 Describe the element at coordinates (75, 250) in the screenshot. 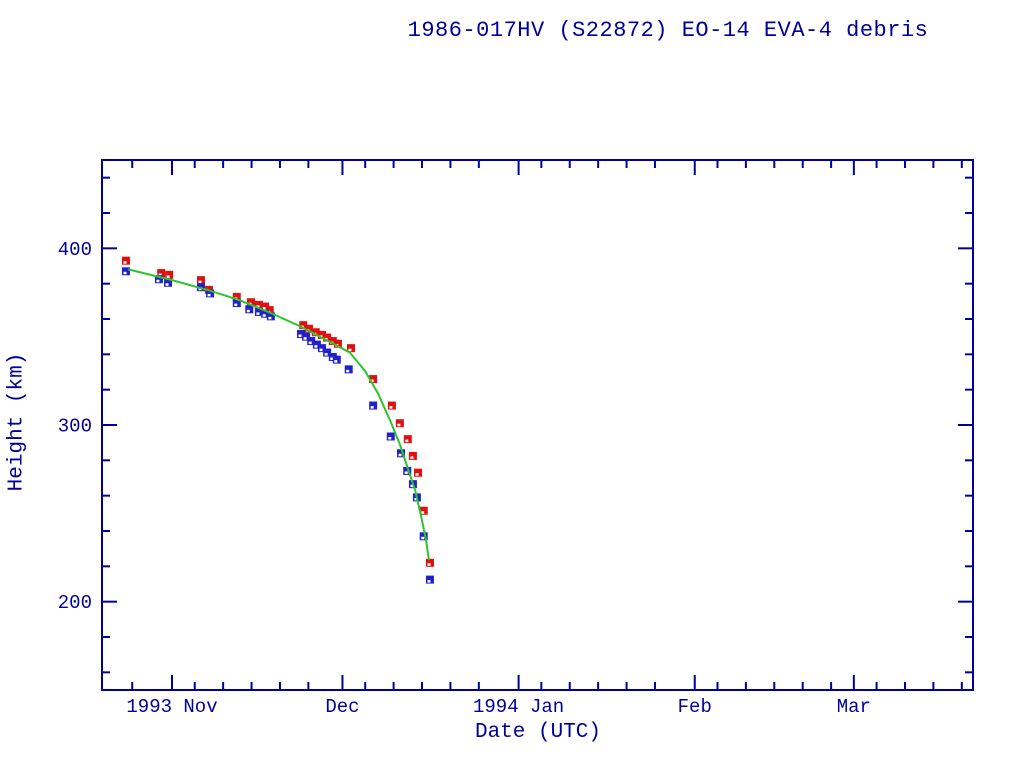

I see `y-tick-label: 400` at that location.